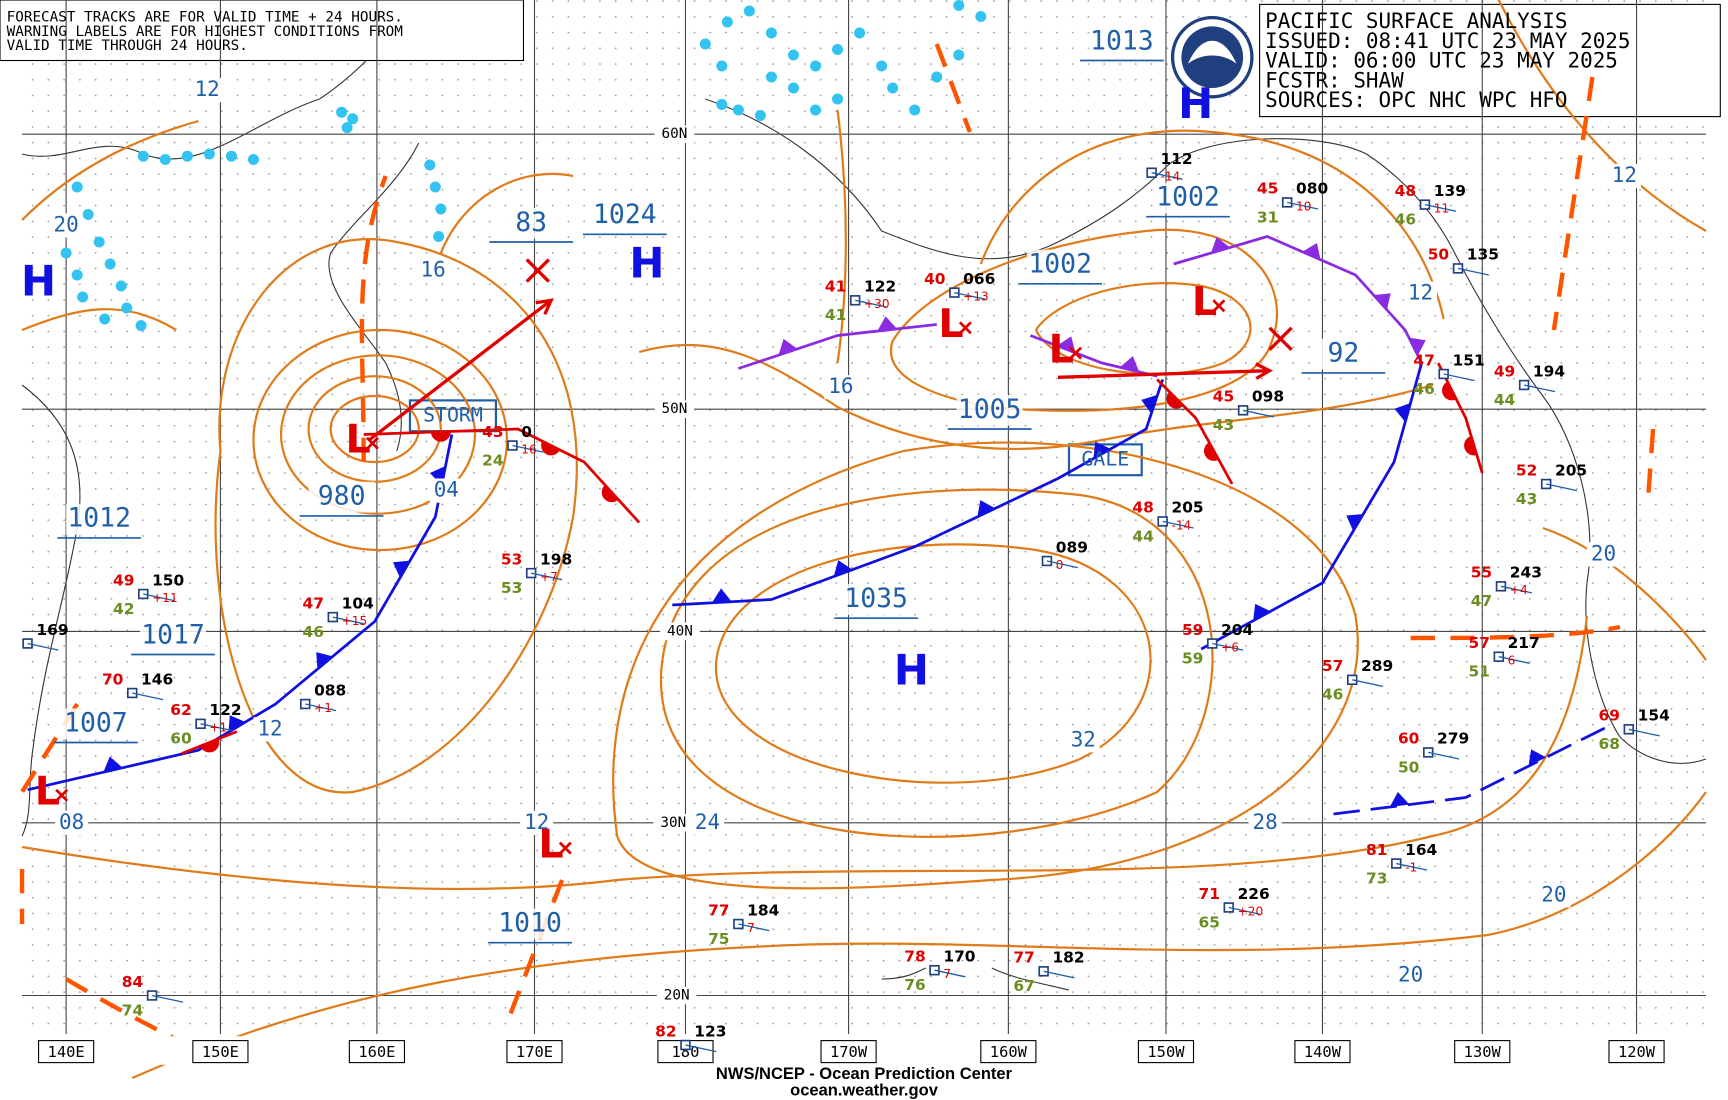 The height and width of the screenshot is (1100, 1728). What do you see at coordinates (1654, 716) in the screenshot?
I see `station-pressure: 154` at bounding box center [1654, 716].